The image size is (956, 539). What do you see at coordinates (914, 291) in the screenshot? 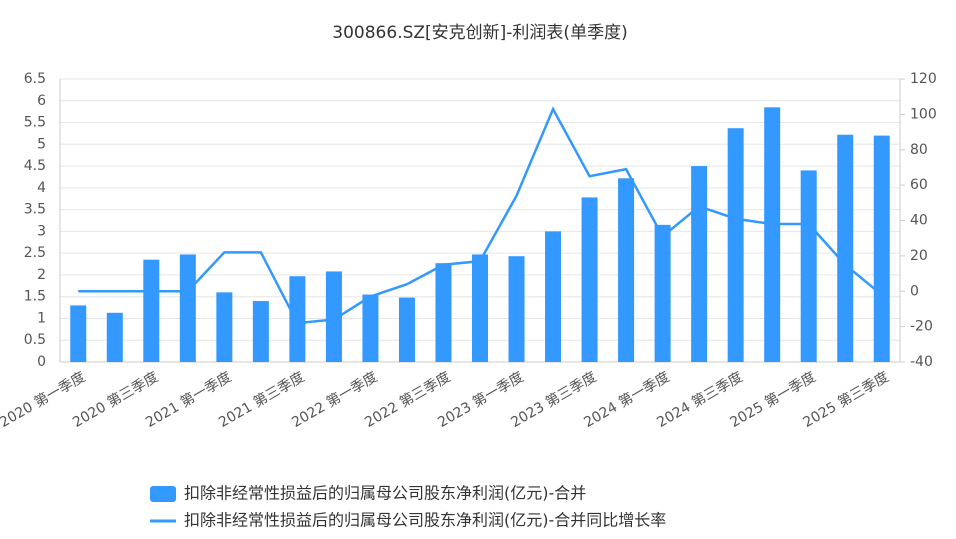
I see `y2-tick-label: 0` at bounding box center [914, 291].